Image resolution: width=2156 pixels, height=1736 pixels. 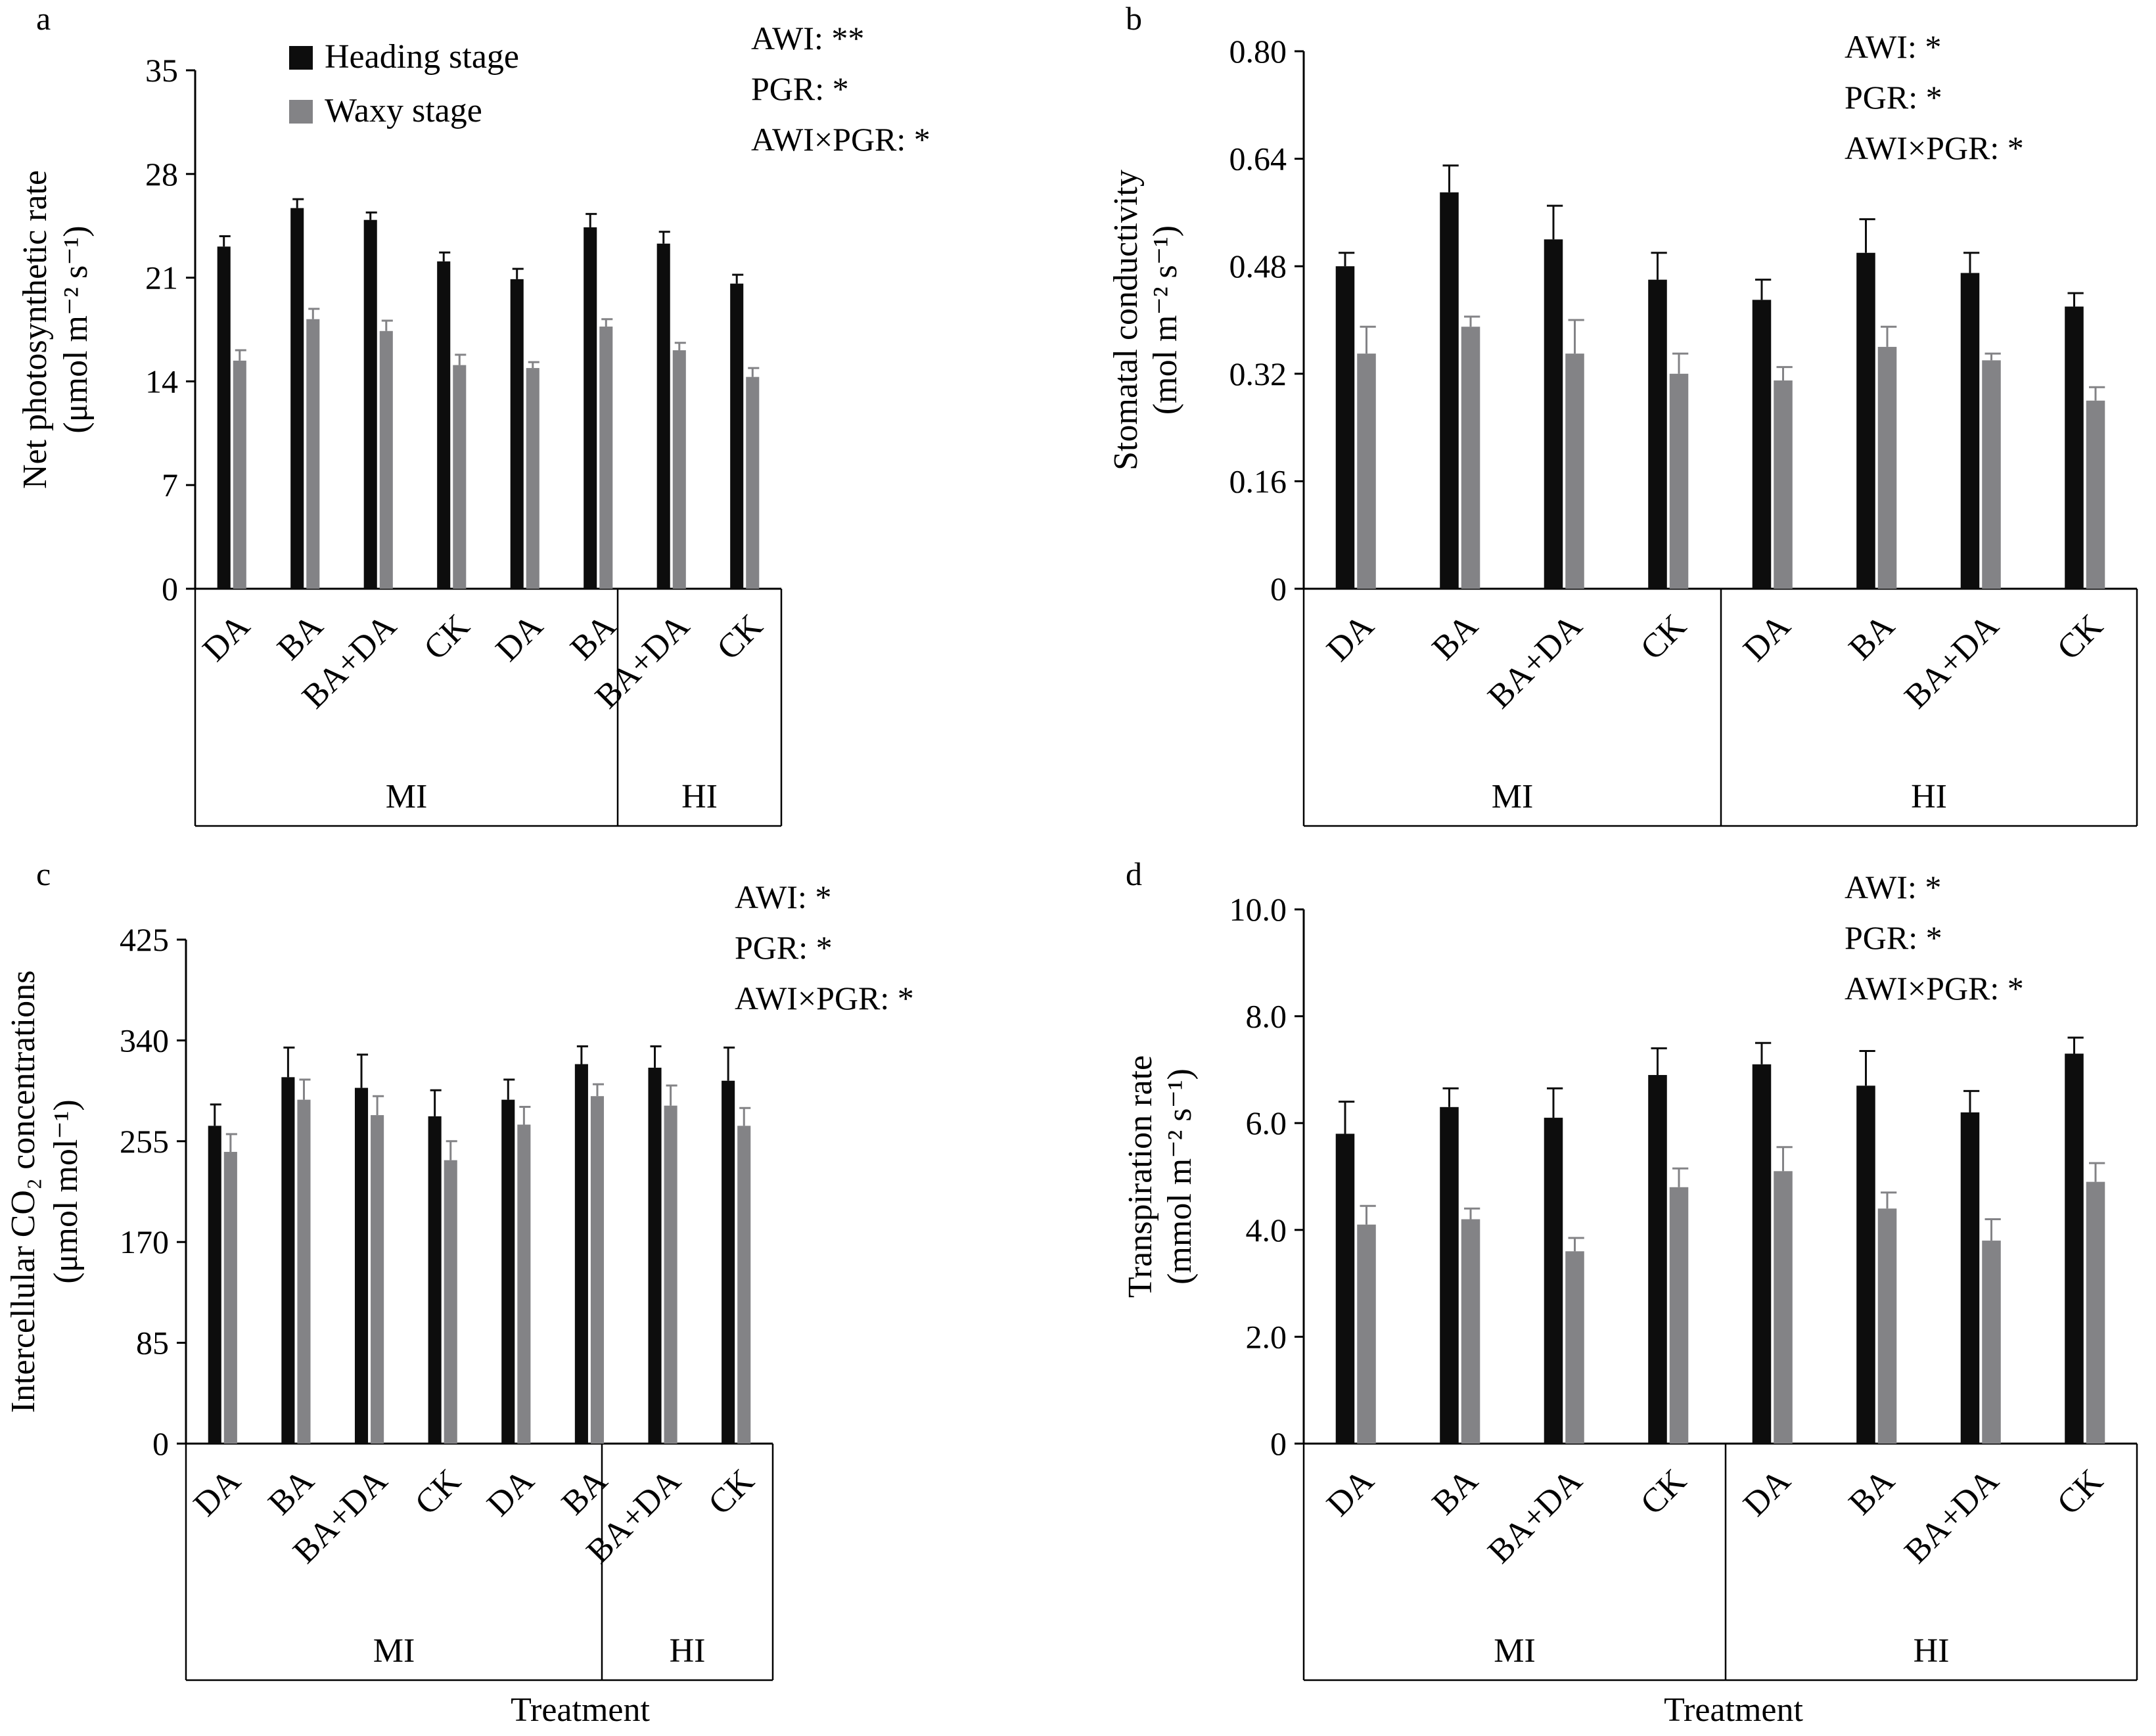 I want to click on y-tick-label: 28, so click(x=161, y=174).